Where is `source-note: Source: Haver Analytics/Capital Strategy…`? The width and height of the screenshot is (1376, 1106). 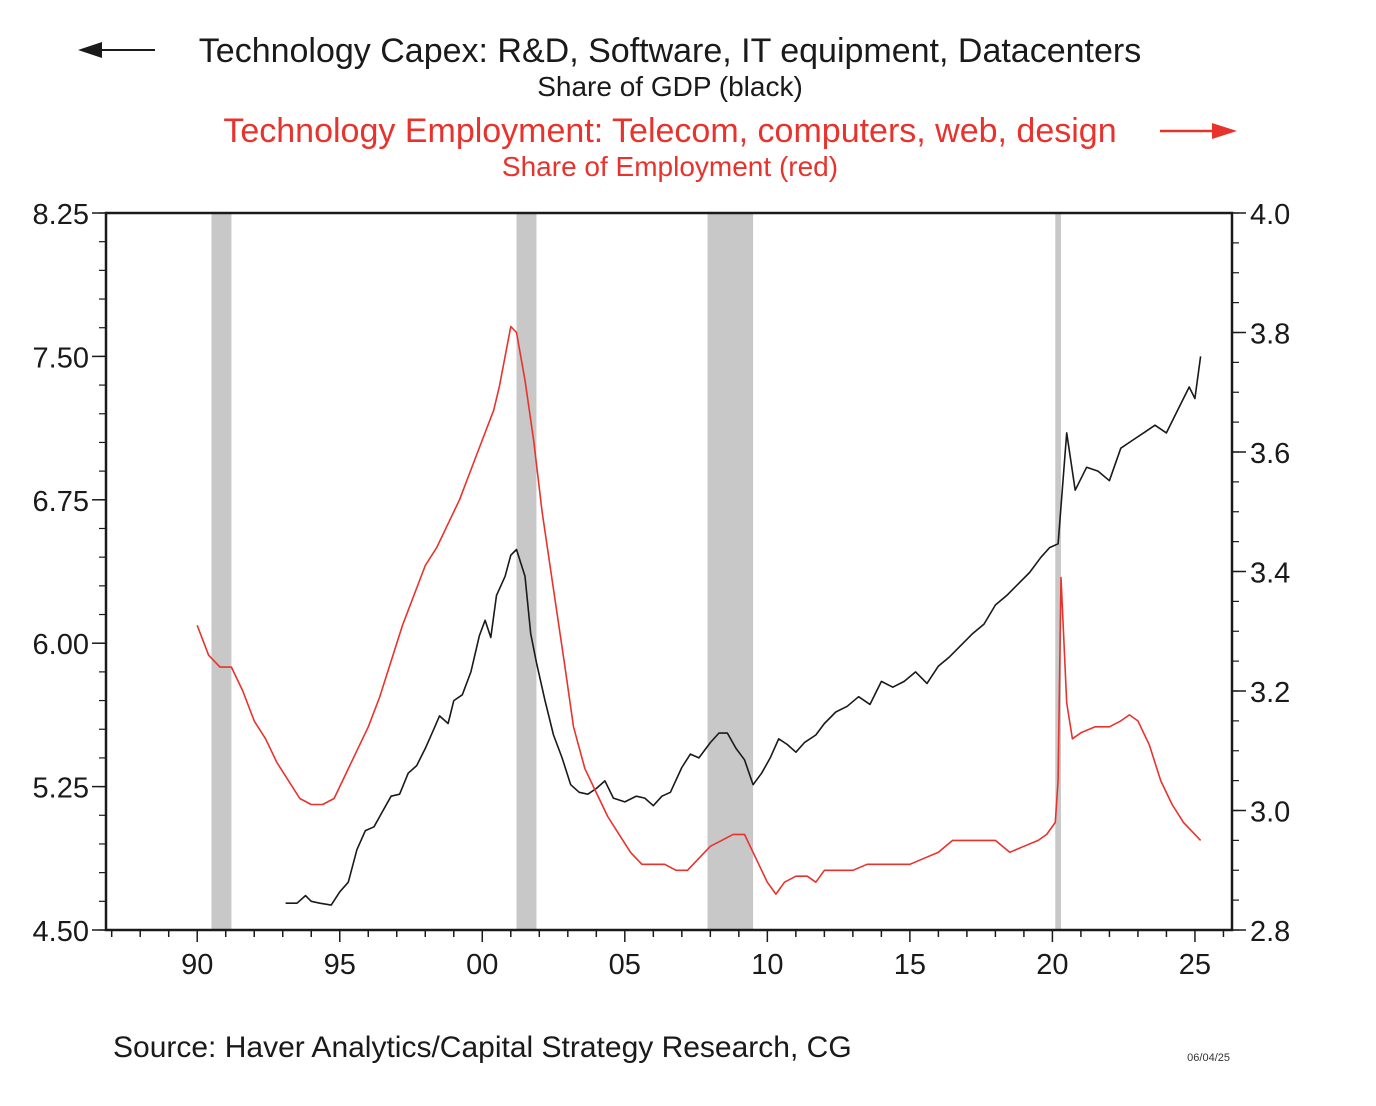 source-note: Source: Haver Analytics/Capital Strategy… is located at coordinates (482, 1047).